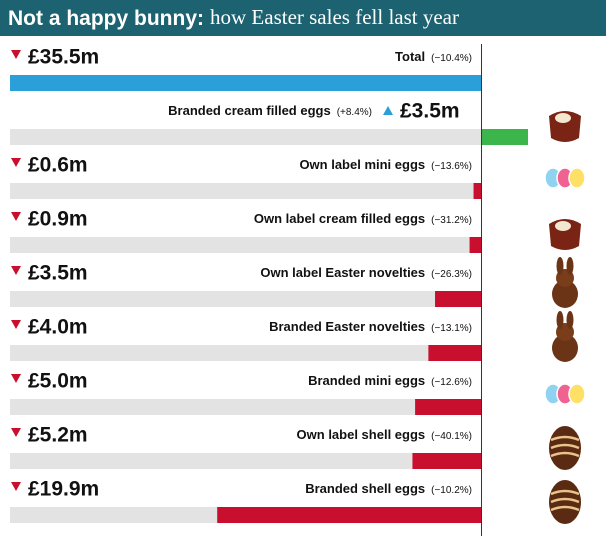 Image resolution: width=606 pixels, height=536 pixels. I want to click on value-label: £19.9m, so click(63, 489).